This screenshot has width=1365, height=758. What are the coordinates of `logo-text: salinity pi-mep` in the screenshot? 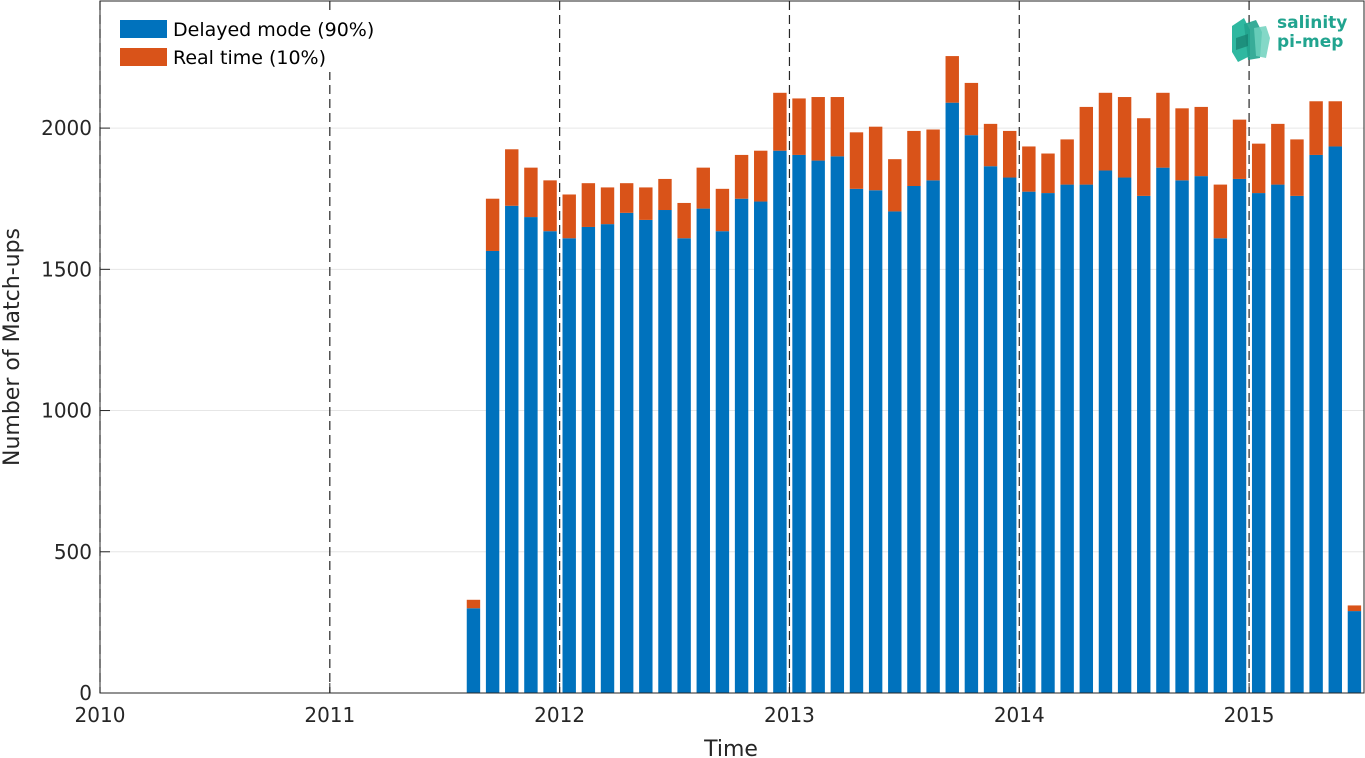 It's located at (1312, 33).